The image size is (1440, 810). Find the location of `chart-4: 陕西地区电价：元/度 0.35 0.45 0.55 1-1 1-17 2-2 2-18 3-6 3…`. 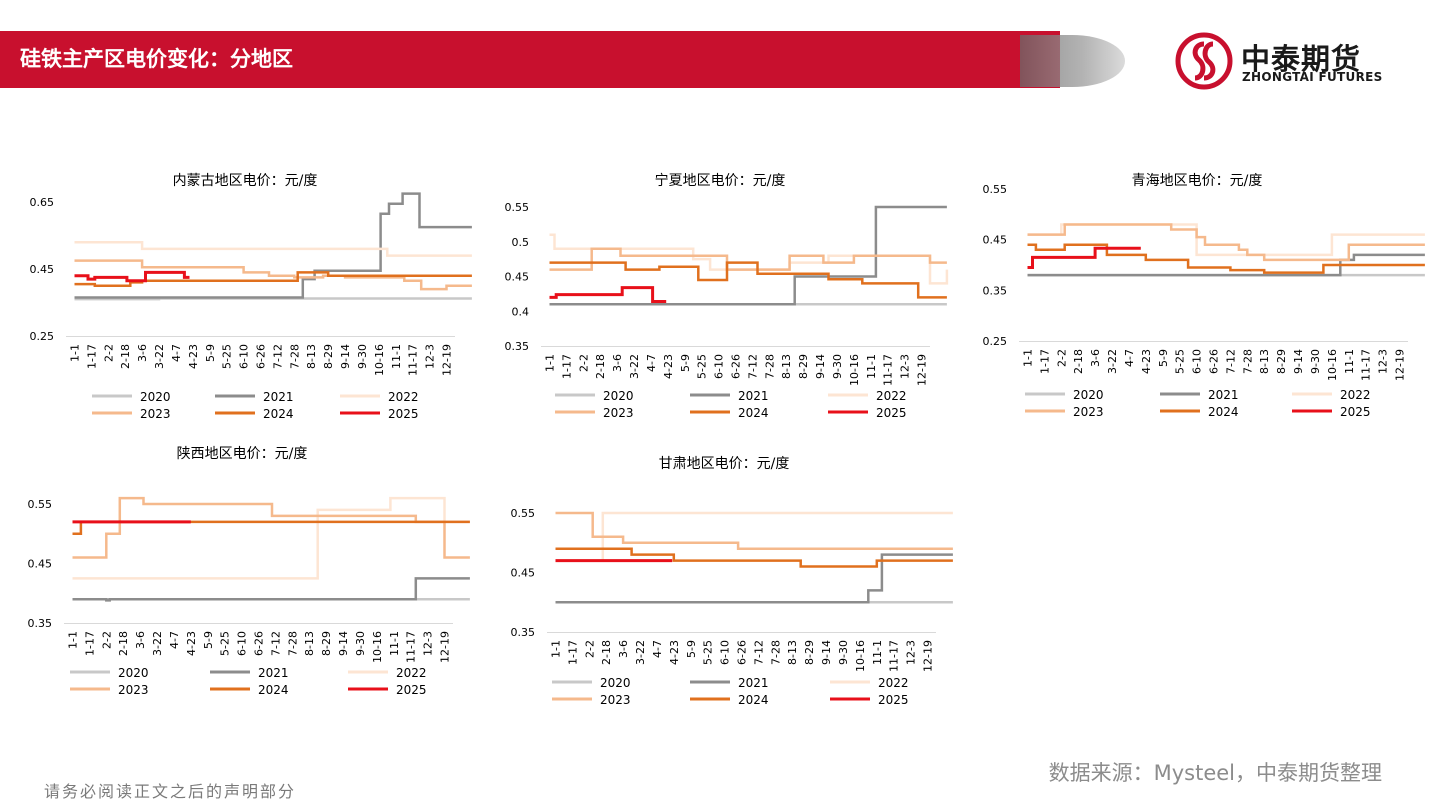

chart-4: 陕西地区电价：元/度 0.35 0.45 0.55 1-1 1-17 2-2 2-18 3-6 3… is located at coordinates (249, 571).